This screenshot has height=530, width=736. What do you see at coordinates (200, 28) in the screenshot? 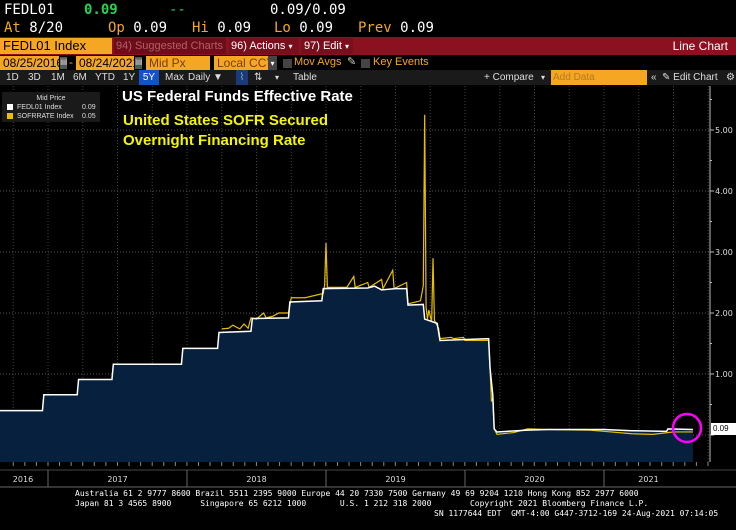
I see `hi-label: Hi` at bounding box center [200, 28].